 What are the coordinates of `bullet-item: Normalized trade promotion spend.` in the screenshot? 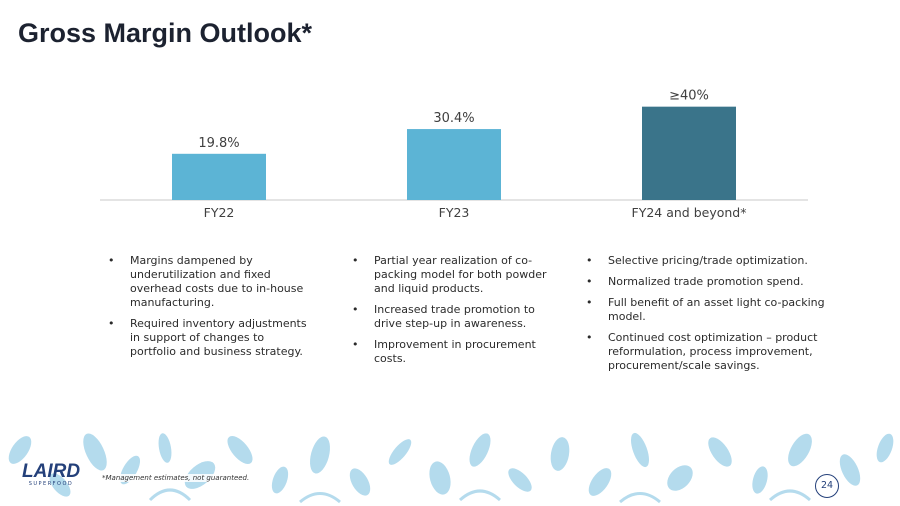 It's located at (711, 282).